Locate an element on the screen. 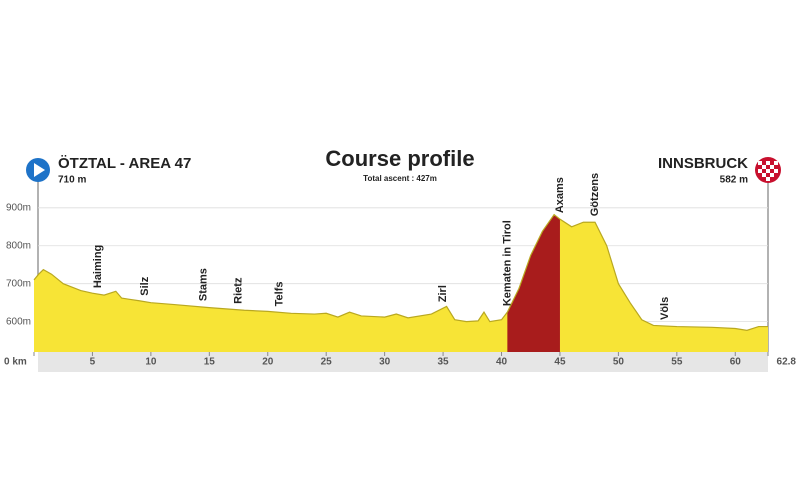 The width and height of the screenshot is (800, 484). x-tick-label: 10 is located at coordinates (151, 362).